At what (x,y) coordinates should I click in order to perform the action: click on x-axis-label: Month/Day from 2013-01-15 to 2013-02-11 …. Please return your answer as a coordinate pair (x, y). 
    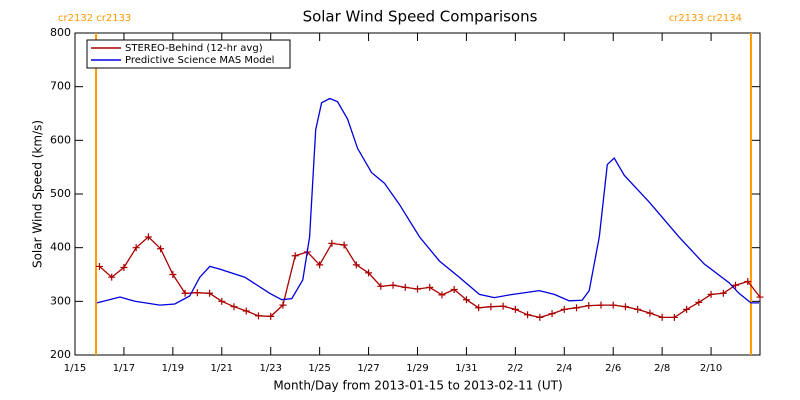
    Looking at the image, I should click on (417, 386).